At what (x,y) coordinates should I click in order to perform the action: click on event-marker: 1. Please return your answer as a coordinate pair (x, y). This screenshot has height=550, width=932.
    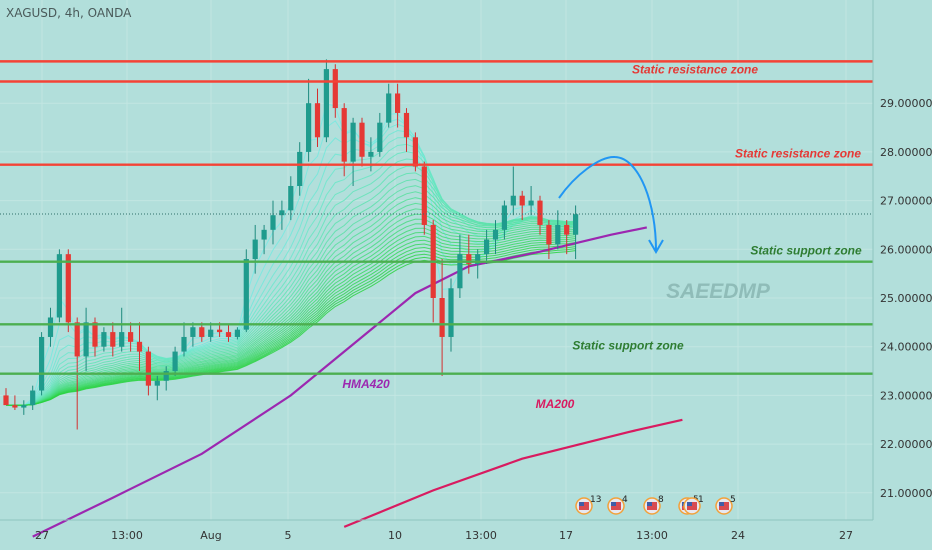
    Looking at the image, I should click on (693, 505).